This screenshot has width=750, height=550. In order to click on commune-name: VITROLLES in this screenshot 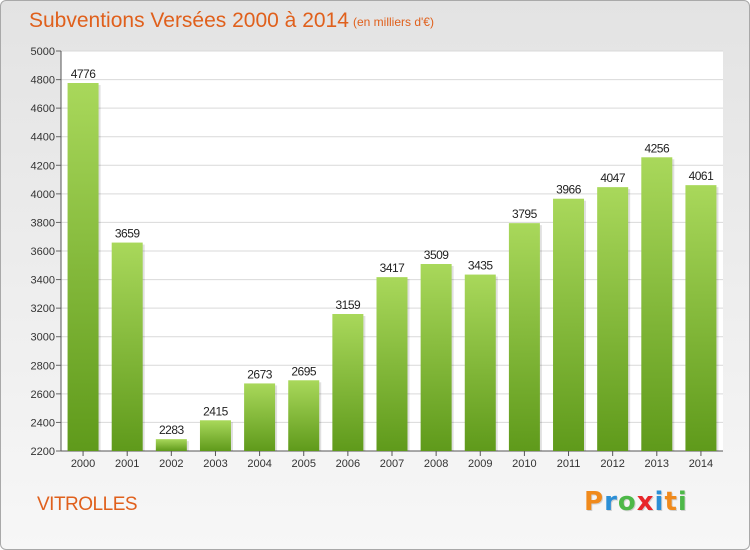, I will do `click(87, 504)`.